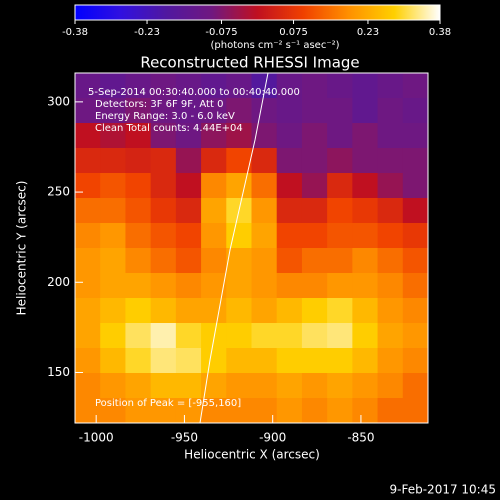  What do you see at coordinates (58, 282) in the screenshot?
I see `y-tick-label: 200` at bounding box center [58, 282].